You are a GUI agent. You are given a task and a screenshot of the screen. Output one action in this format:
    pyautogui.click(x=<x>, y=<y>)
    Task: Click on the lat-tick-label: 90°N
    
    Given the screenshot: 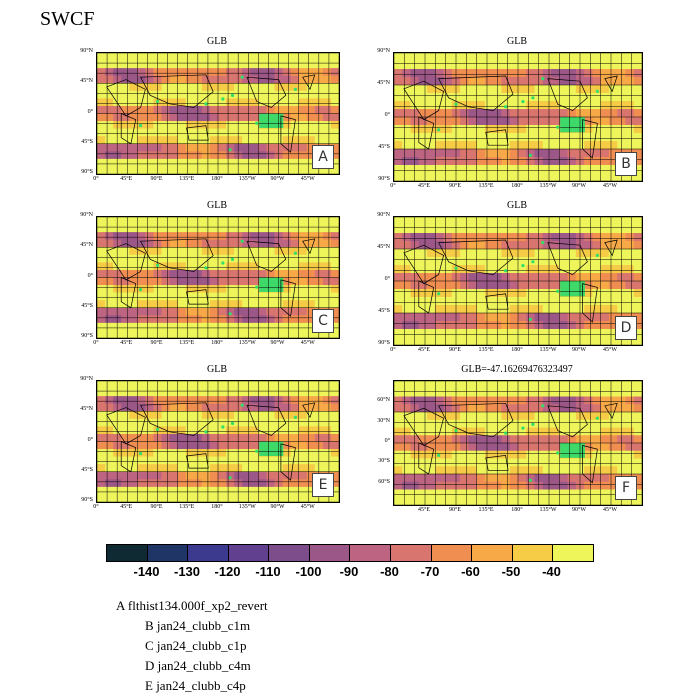 What is the action you would take?
    pyautogui.click(x=383, y=51)
    